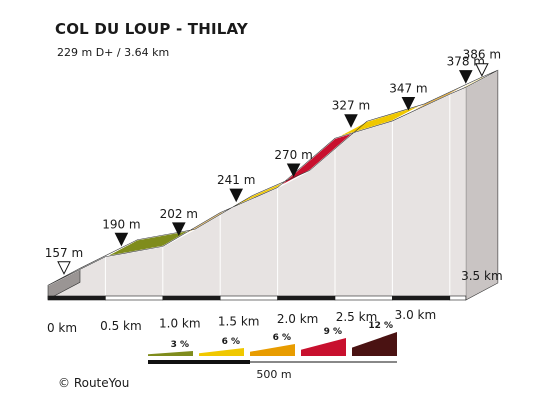 The height and width of the screenshot is (400, 550). Describe the element at coordinates (94, 383) in the screenshot. I see `routeyou-credit: © RouteYou` at that location.